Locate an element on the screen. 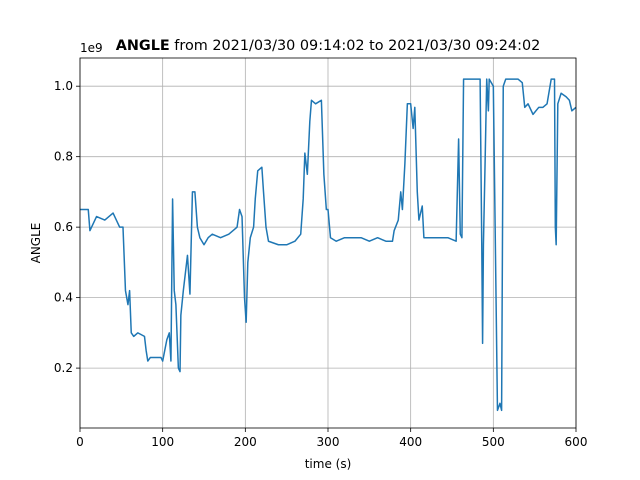 The width and height of the screenshot is (640, 480). x-tick-label: 300 is located at coordinates (328, 442).